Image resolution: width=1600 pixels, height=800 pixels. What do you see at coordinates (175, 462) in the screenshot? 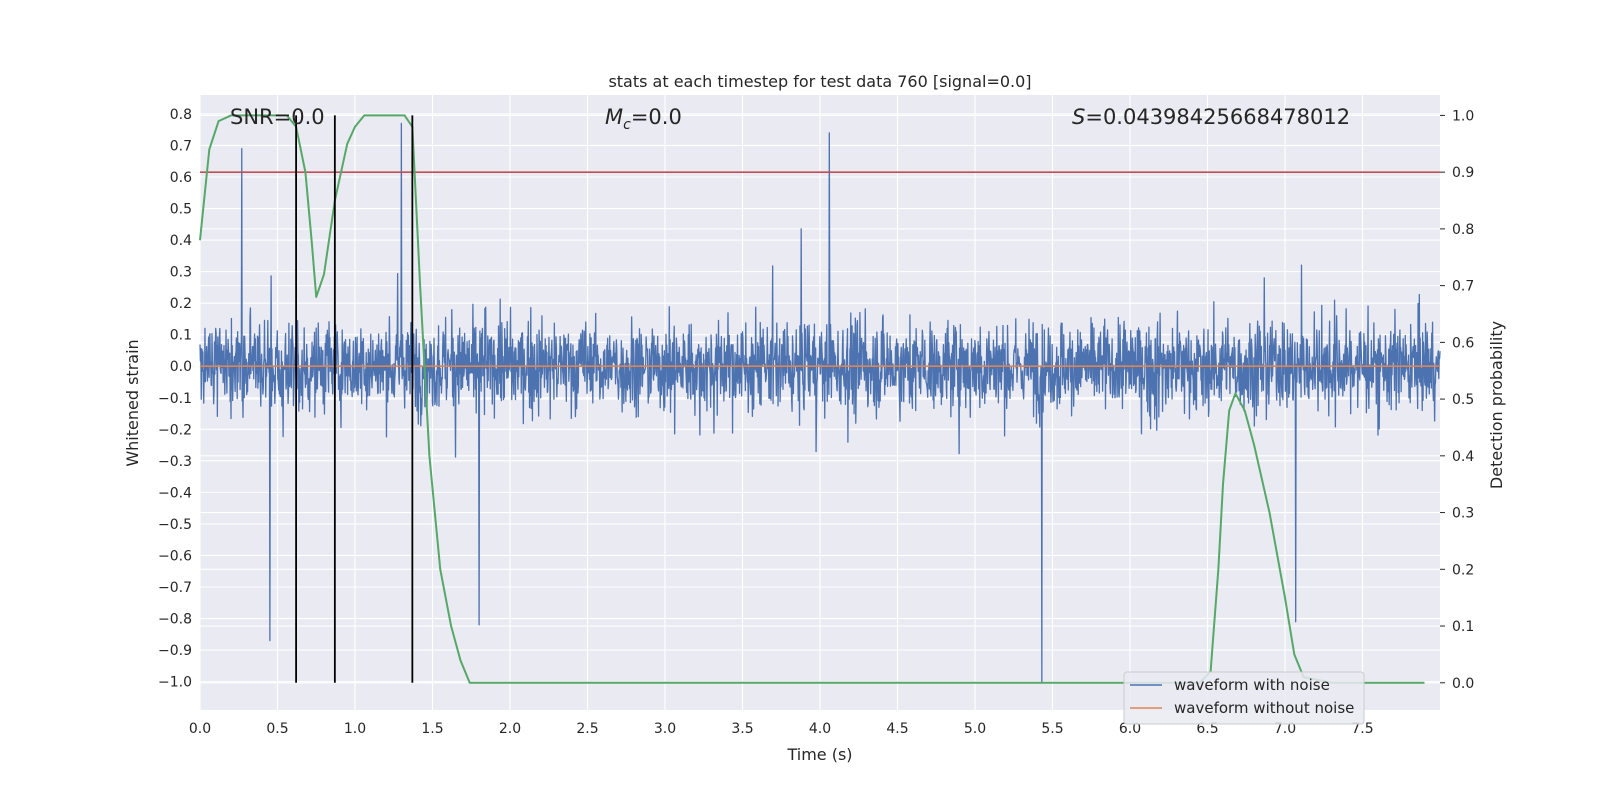
I see `y-tick-label-left: −0.3` at bounding box center [175, 462].